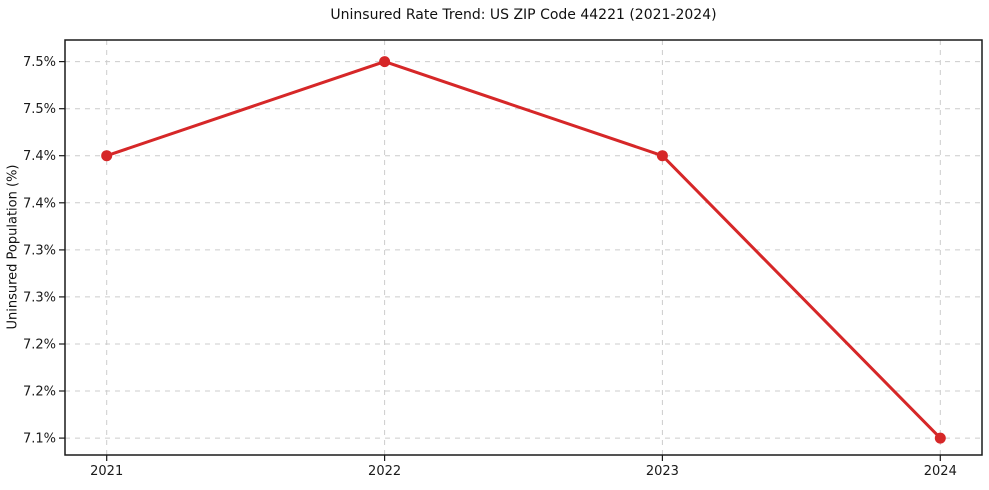  I want to click on x-tick-label: 2022, so click(384, 471).